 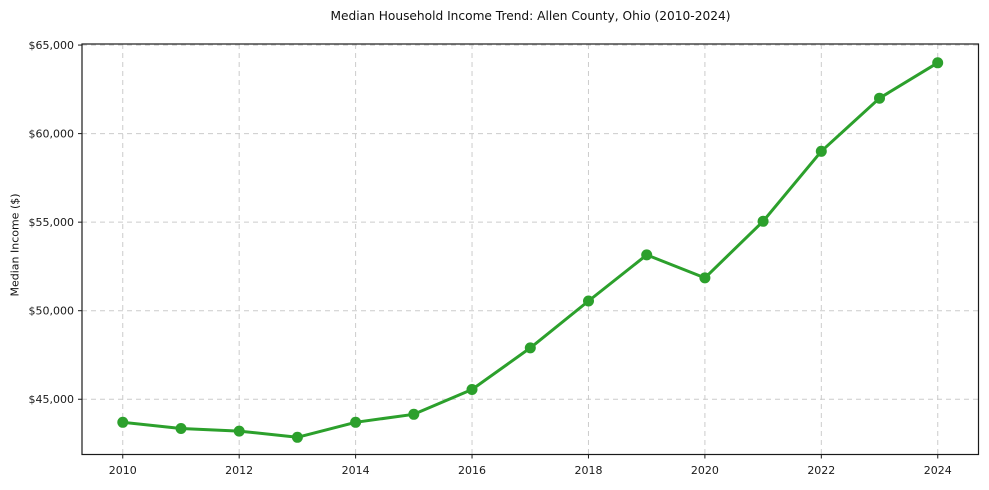 I want to click on y-tick-label: $55,000, so click(x=52, y=222).